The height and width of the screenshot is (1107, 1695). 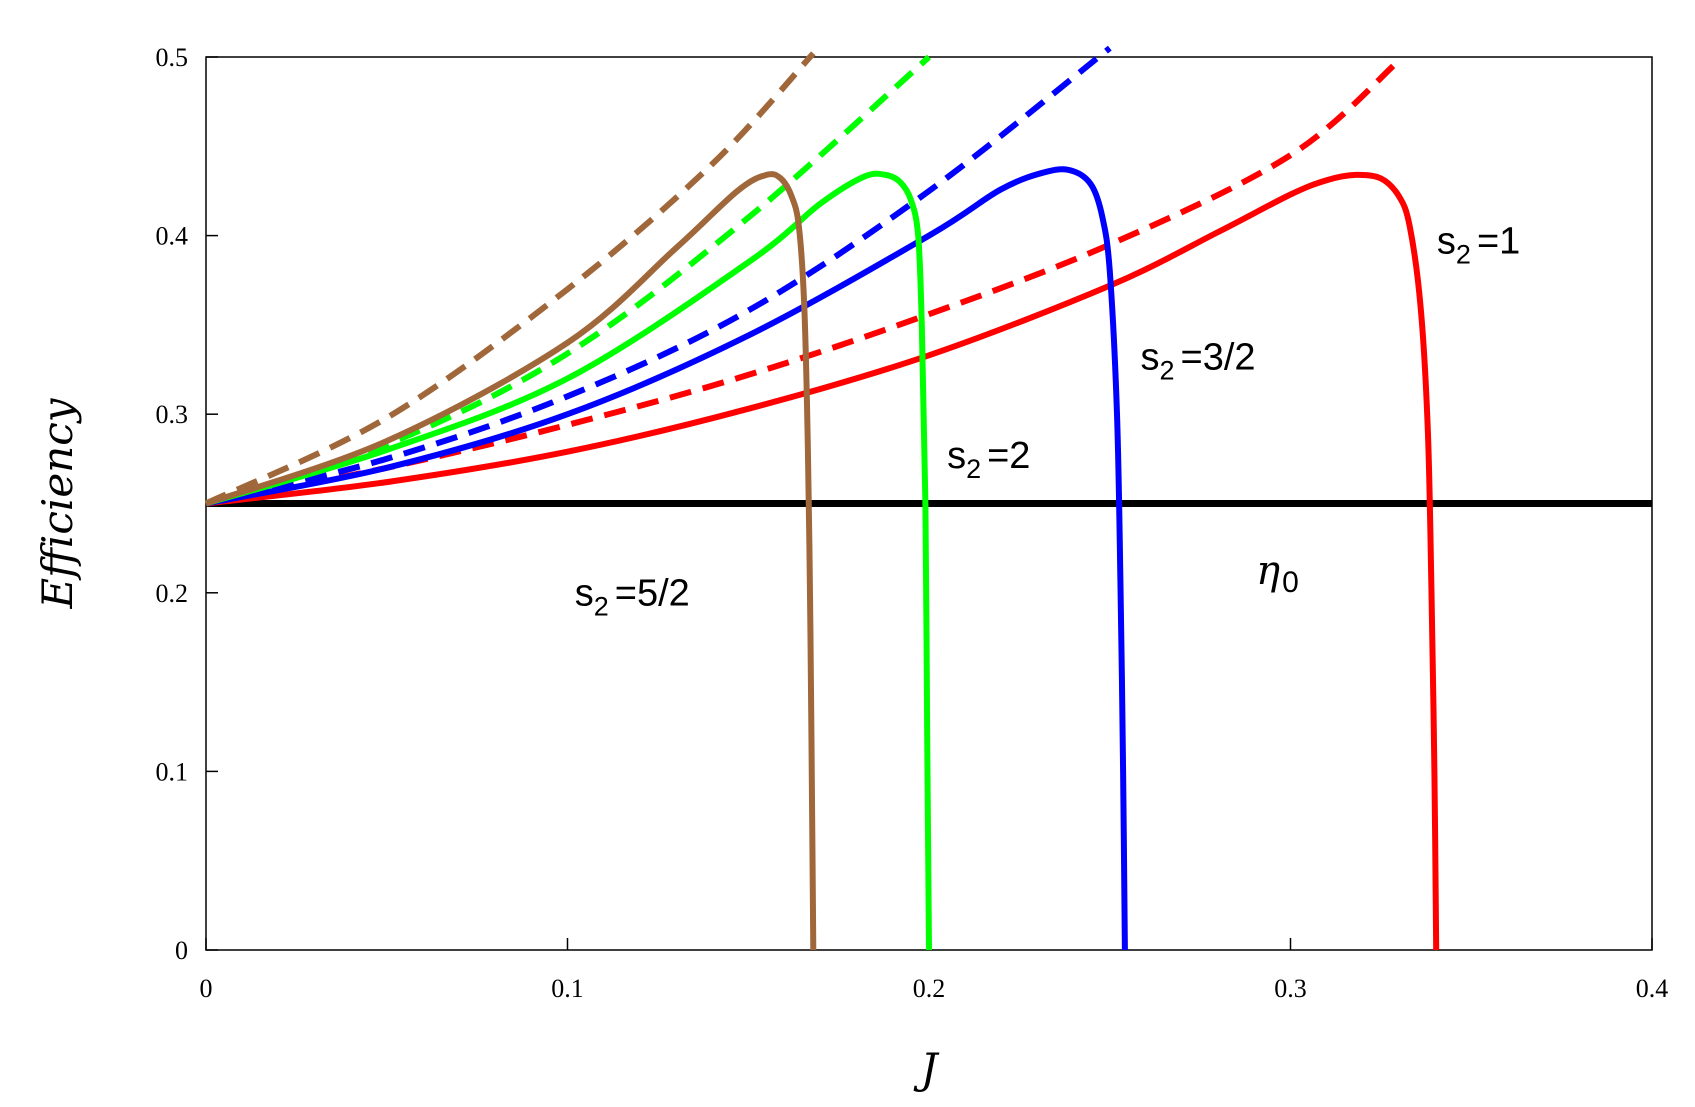 I want to click on series-label-eta0-sub: 0, so click(x=1290, y=582).